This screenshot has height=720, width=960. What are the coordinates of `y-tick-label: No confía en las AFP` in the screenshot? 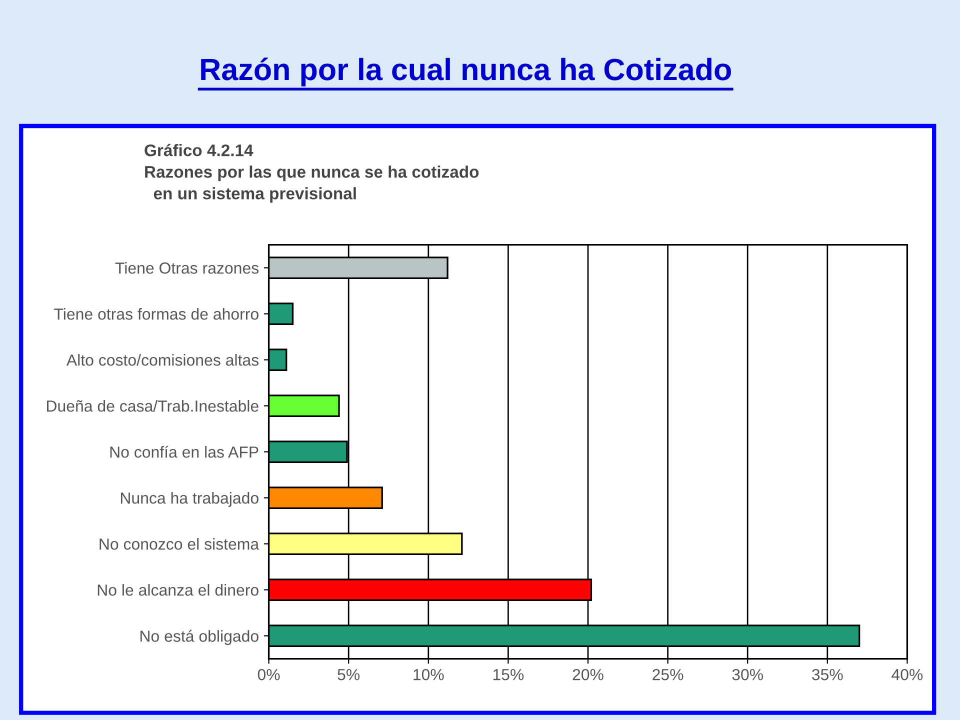 It's located at (184, 452).